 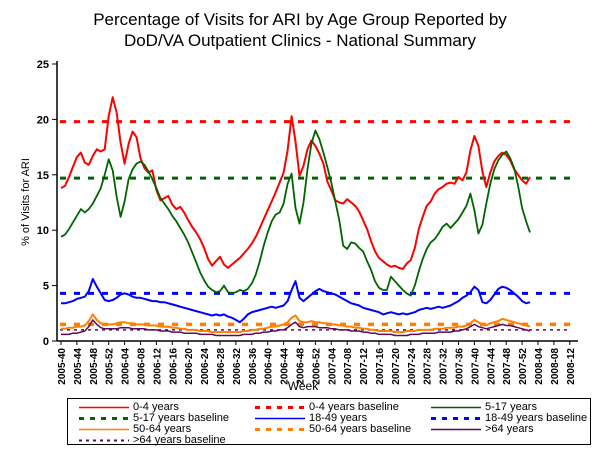 What do you see at coordinates (280, 418) in the screenshot?
I see `legend-line-sample-18-49-years` at bounding box center [280, 418].